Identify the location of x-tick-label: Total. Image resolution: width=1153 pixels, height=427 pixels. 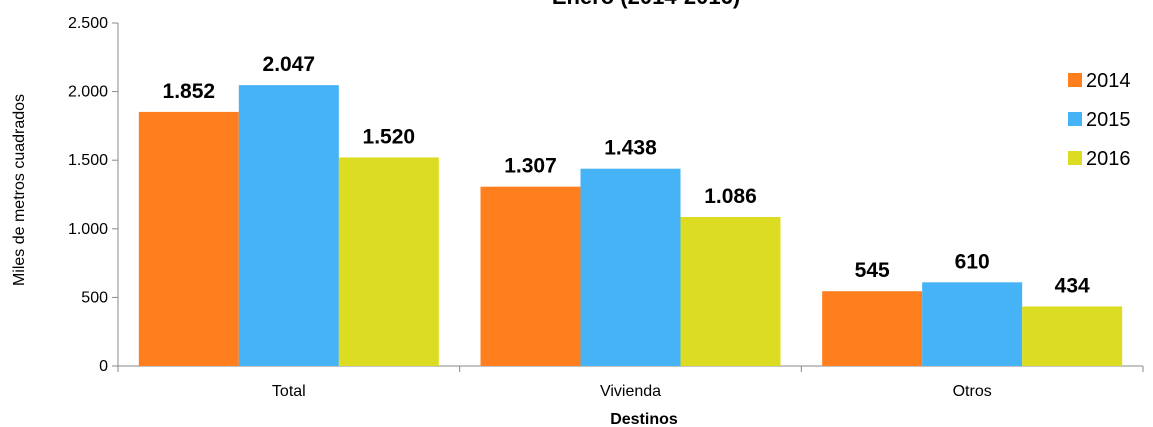
(289, 391).